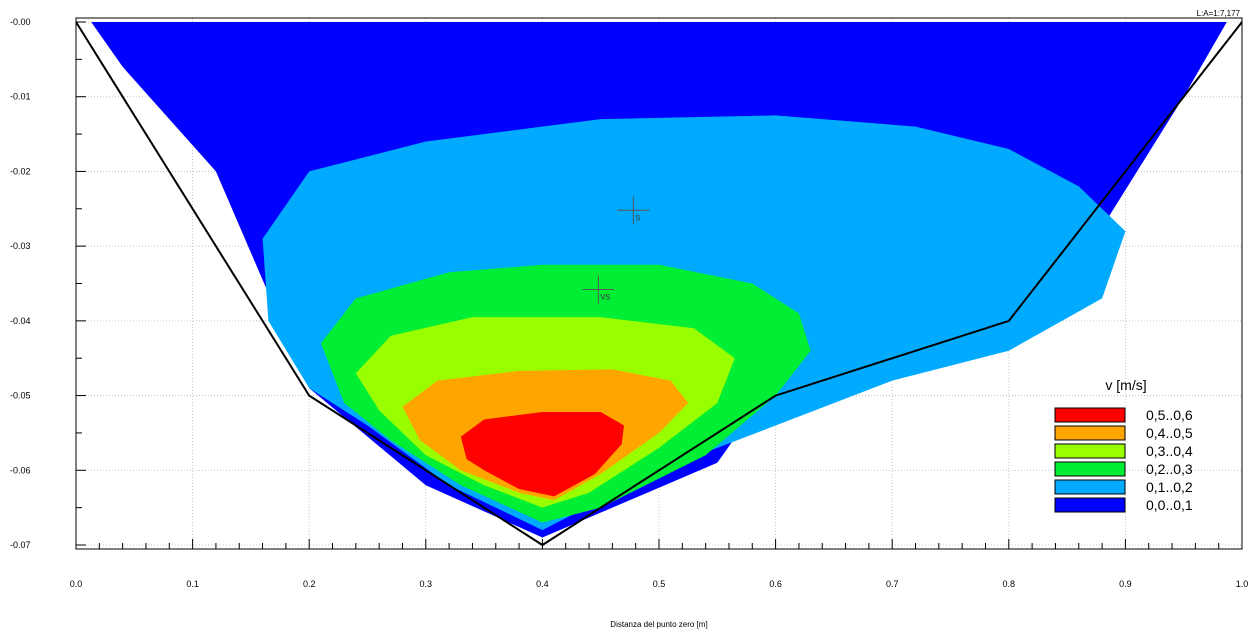 This screenshot has width=1254, height=632. What do you see at coordinates (20, 470) in the screenshot?
I see `y-tick-label: -0.06` at bounding box center [20, 470].